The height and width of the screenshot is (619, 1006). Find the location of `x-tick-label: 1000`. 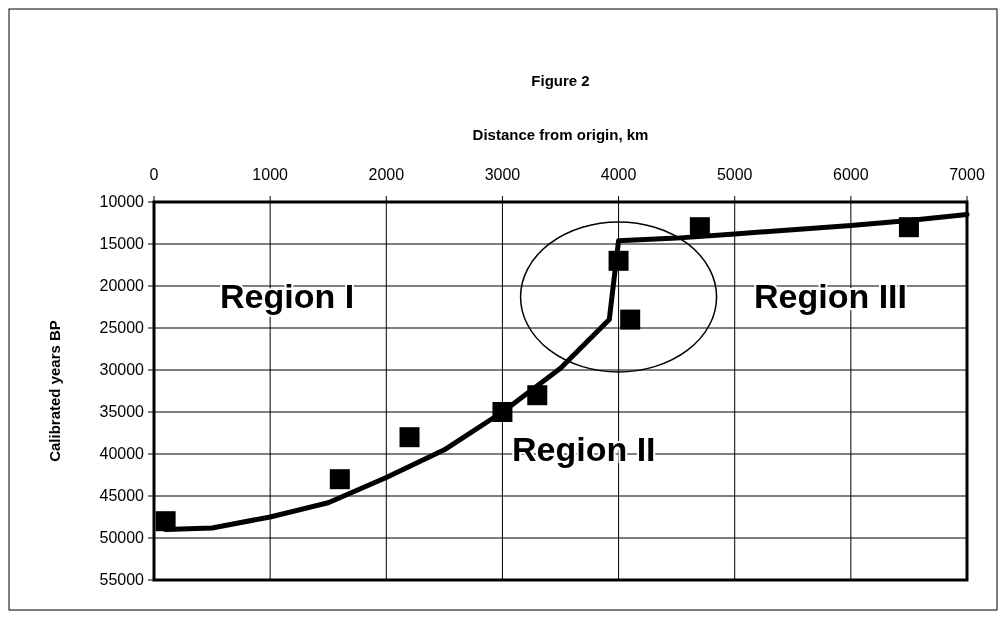

x-tick-label: 1000 is located at coordinates (270, 174).